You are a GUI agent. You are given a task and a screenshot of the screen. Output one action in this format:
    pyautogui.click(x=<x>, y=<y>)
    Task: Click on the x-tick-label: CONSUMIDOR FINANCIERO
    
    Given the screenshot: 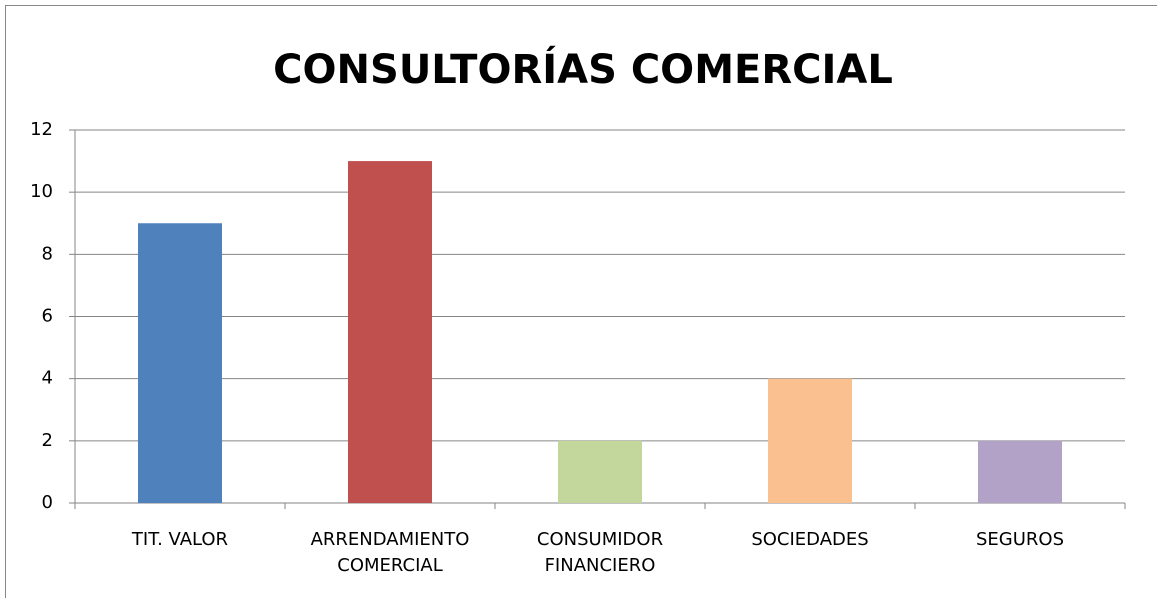 What is the action you would take?
    pyautogui.click(x=600, y=552)
    